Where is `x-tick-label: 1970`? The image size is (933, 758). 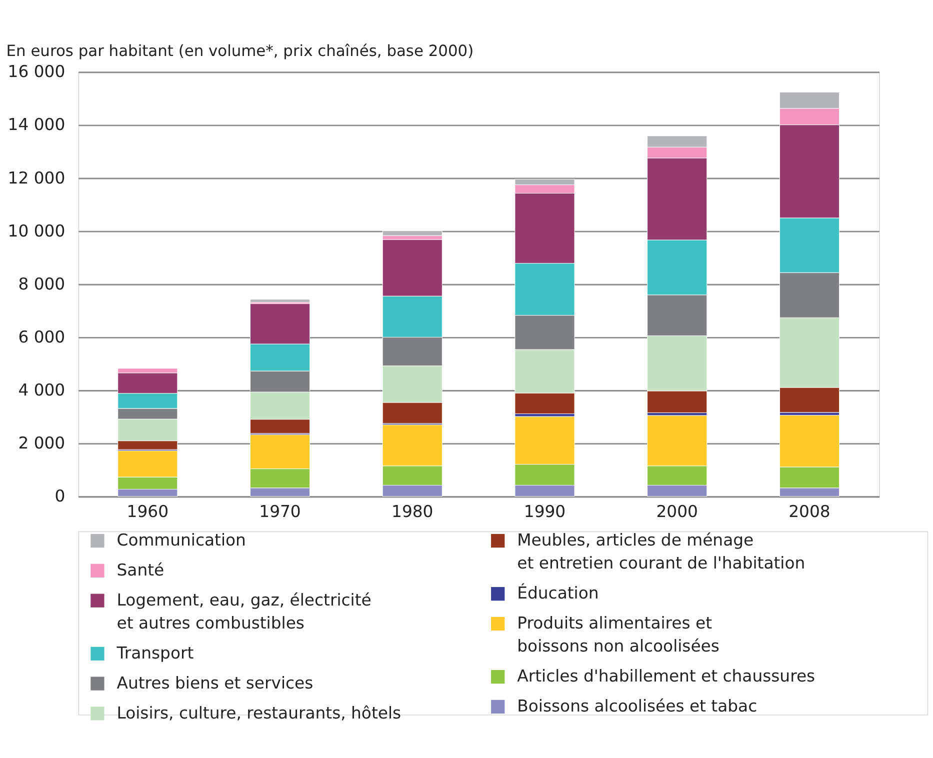 x-tick-label: 1970 is located at coordinates (280, 512).